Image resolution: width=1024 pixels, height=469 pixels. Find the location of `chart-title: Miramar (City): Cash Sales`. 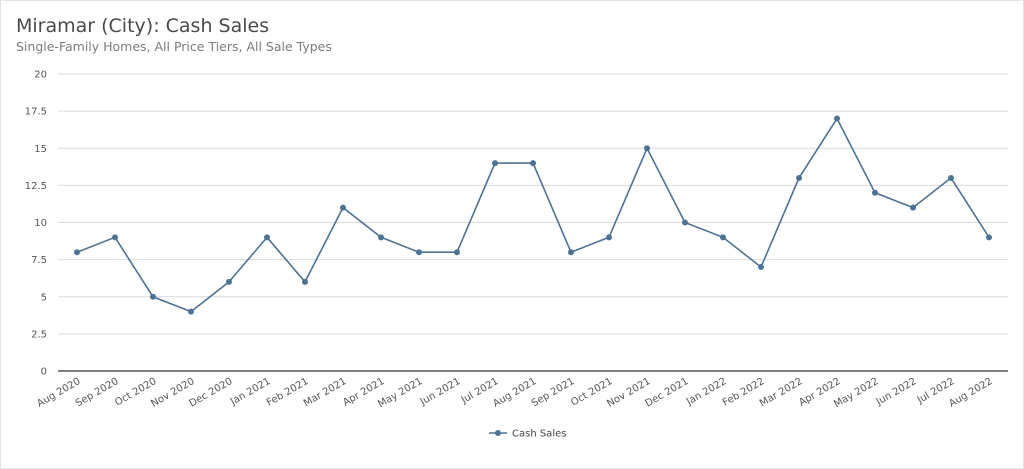

chart-title: Miramar (City): Cash Sales is located at coordinates (143, 26).